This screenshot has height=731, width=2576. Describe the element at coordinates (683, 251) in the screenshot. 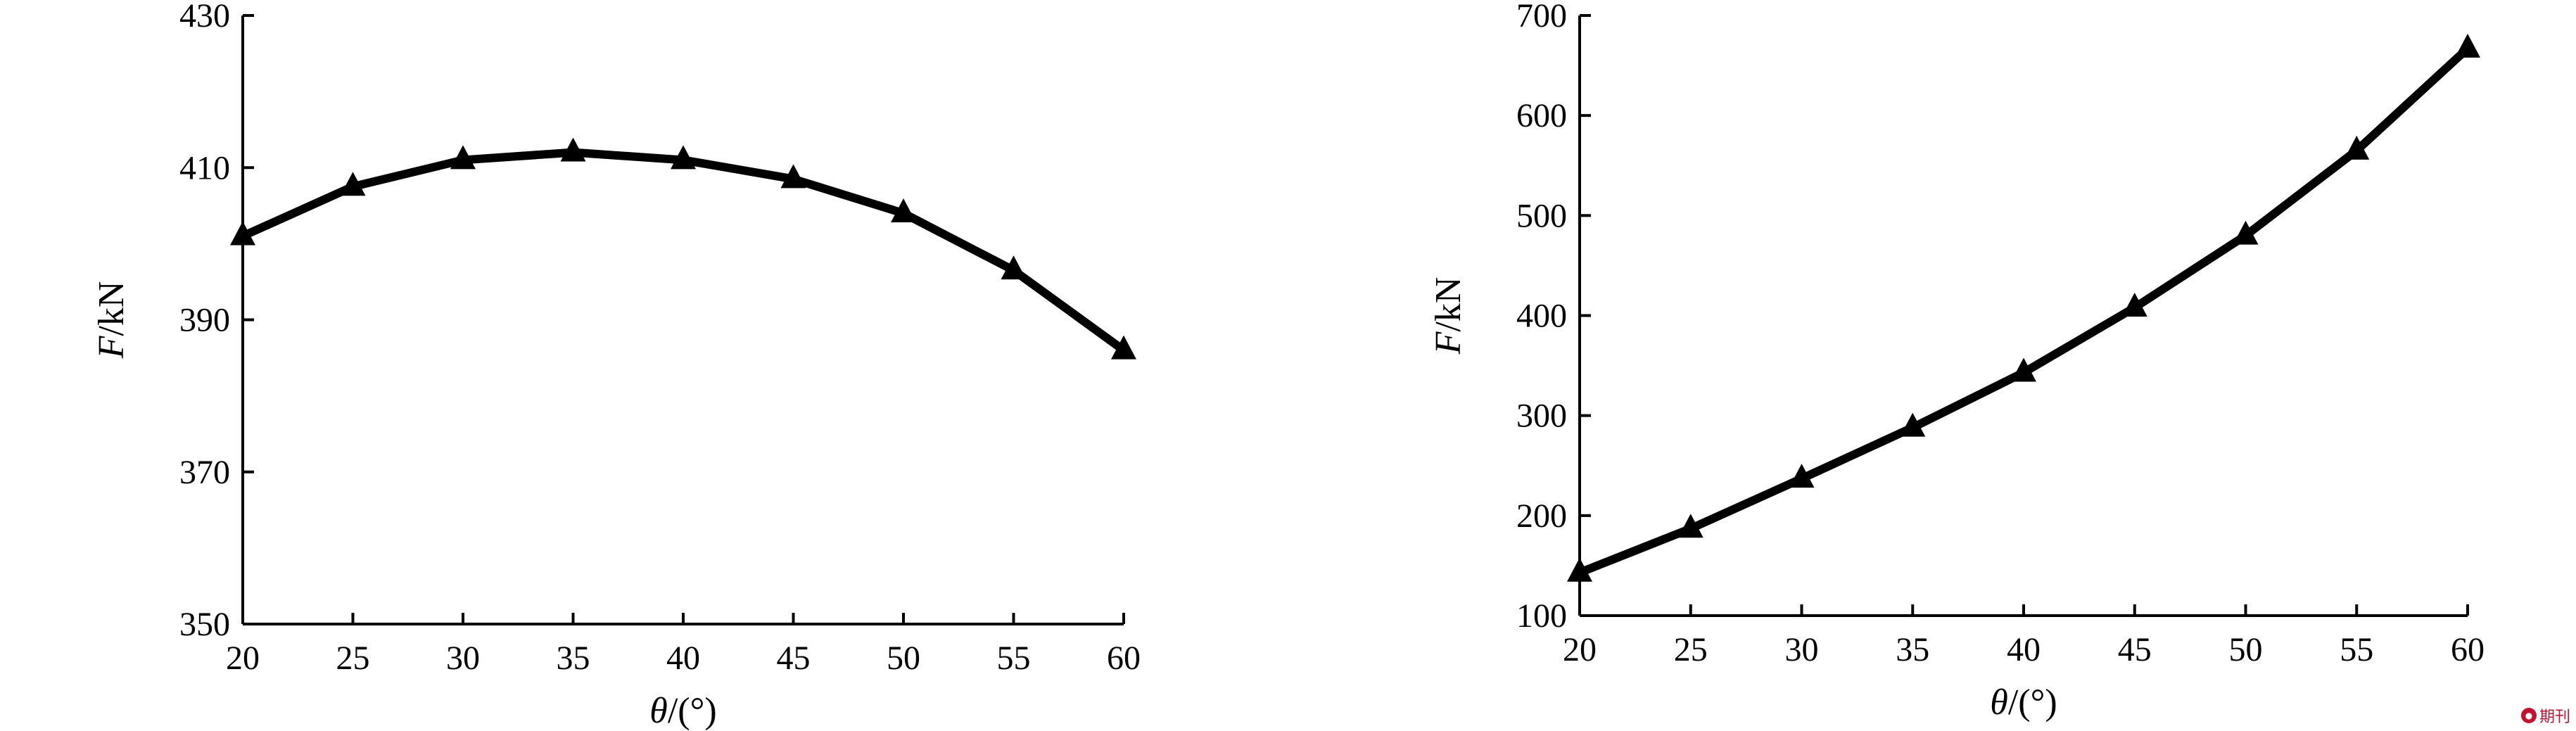

I see `series-line` at that location.